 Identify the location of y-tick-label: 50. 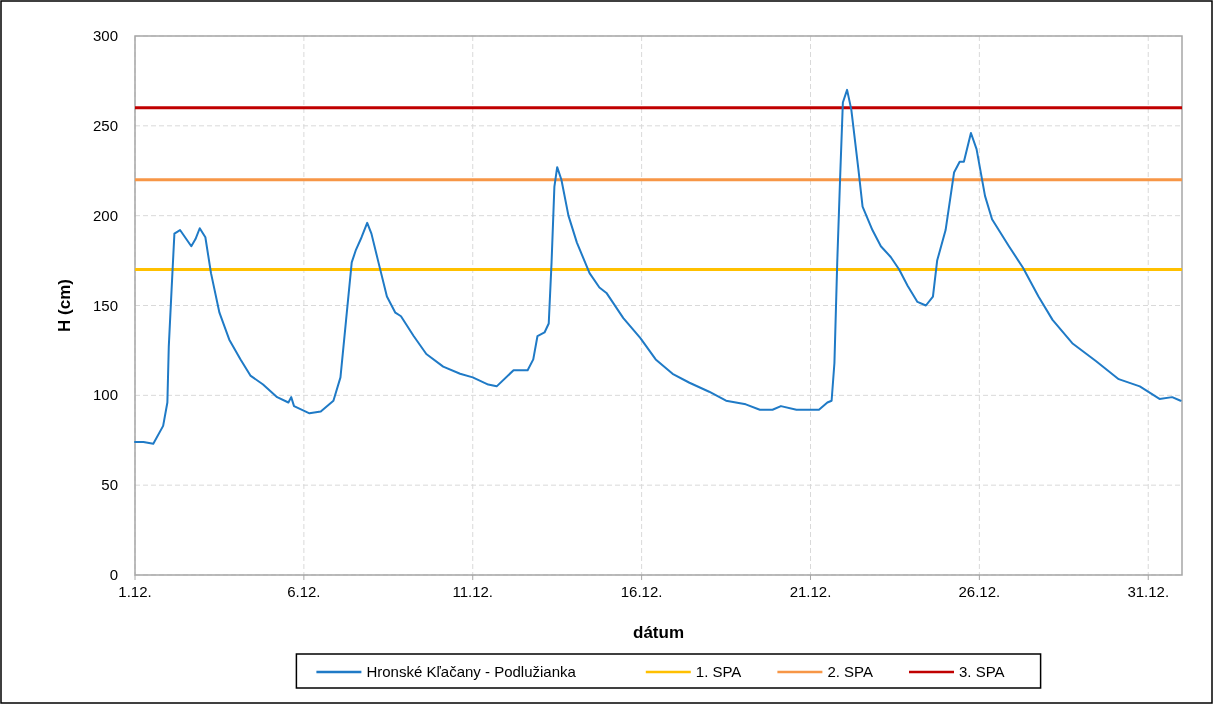
(109, 485).